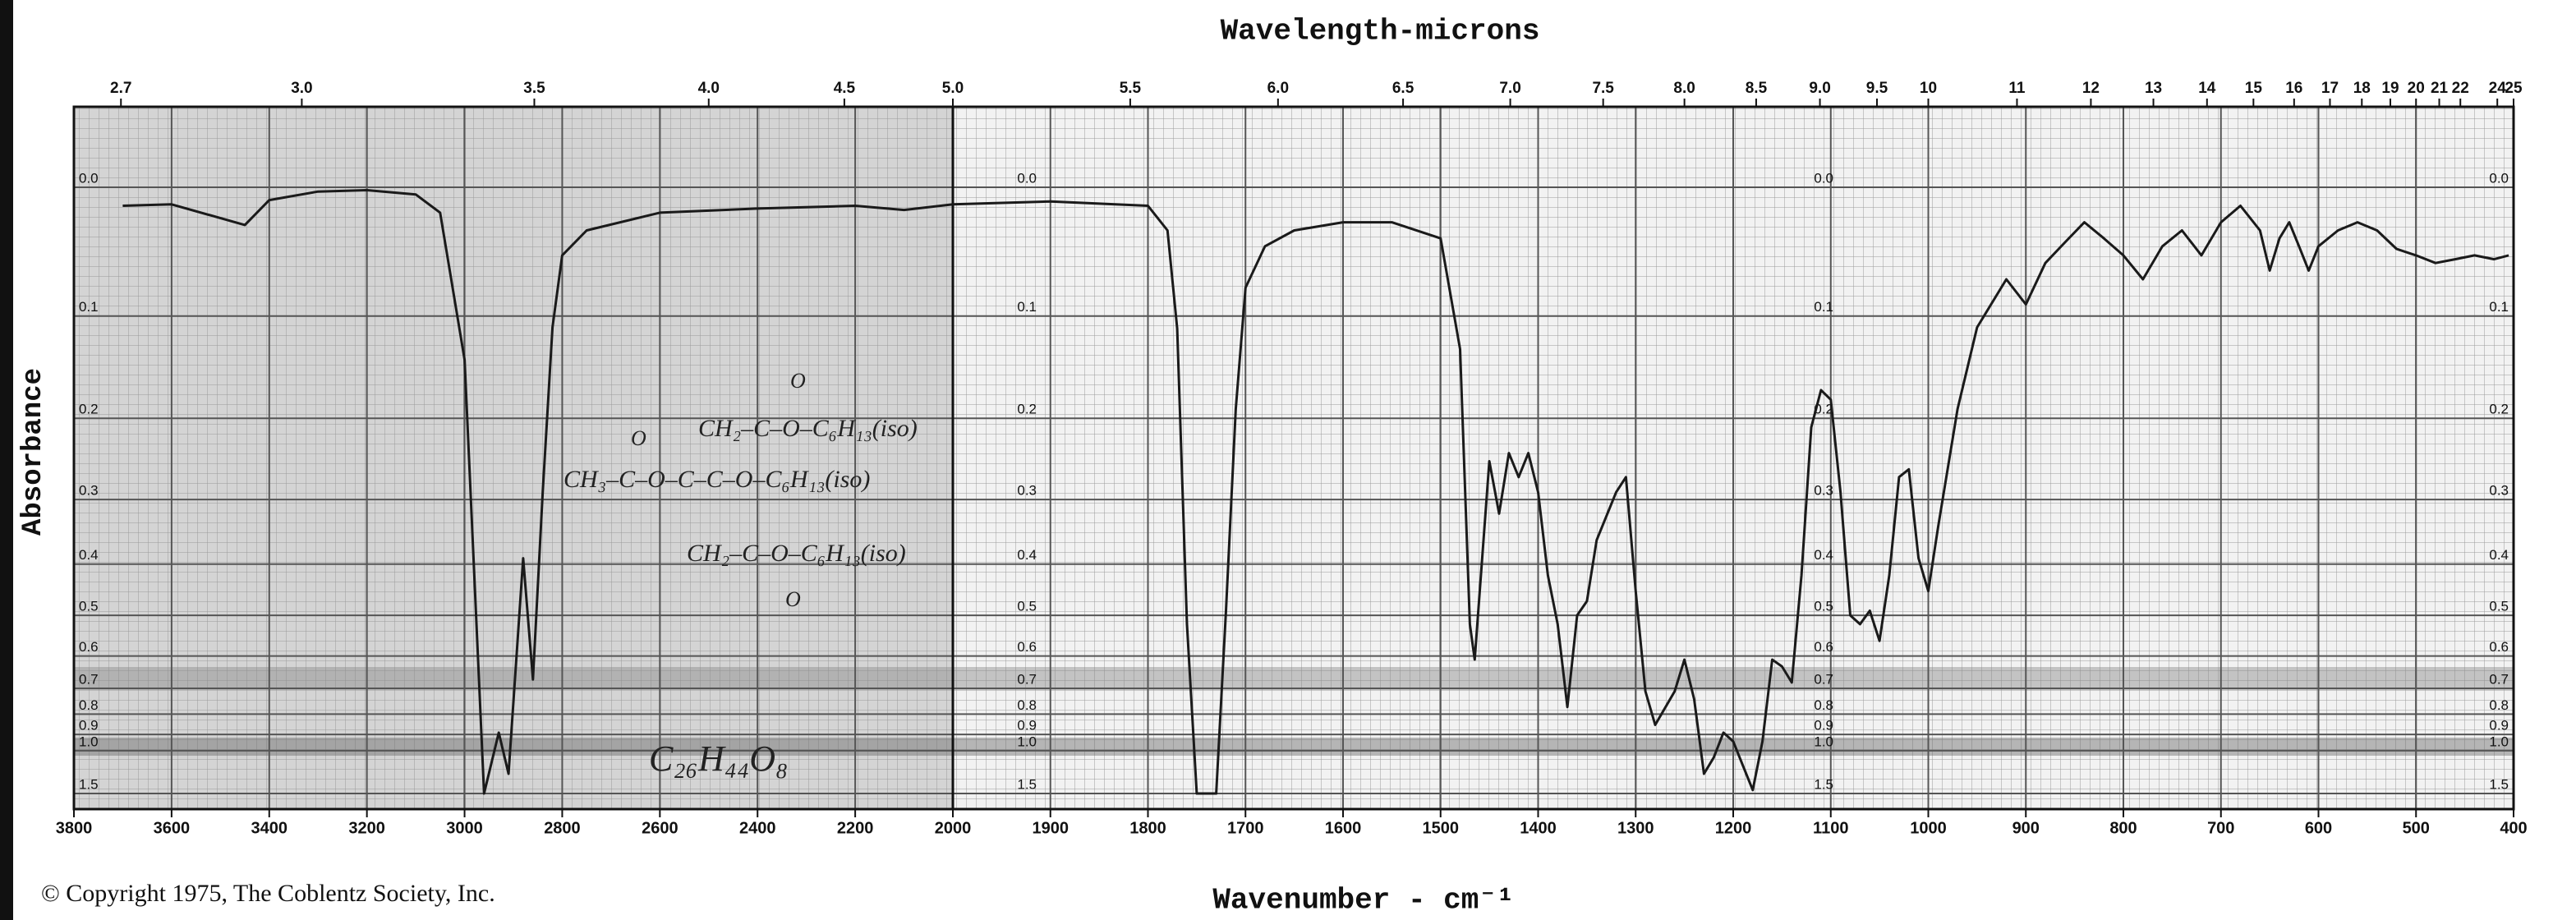 Image resolution: width=2576 pixels, height=920 pixels. What do you see at coordinates (2498, 88) in the screenshot?
I see `x2-tick-label: 24` at bounding box center [2498, 88].